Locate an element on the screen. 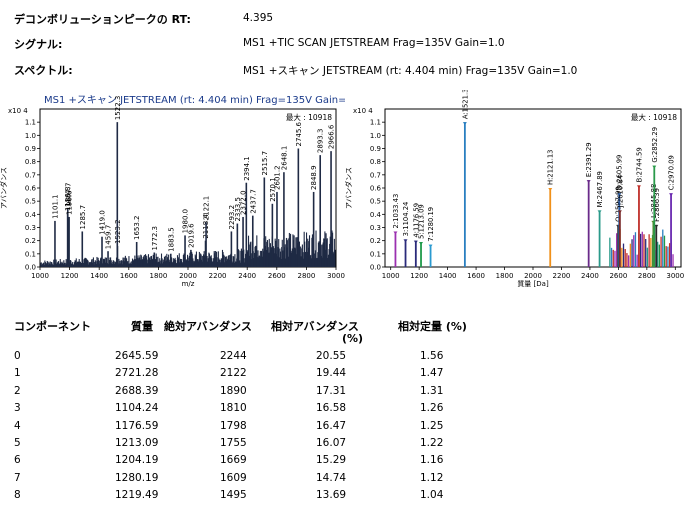 Image resolution: width=690 pixels, height=513 pixels. peak-label: 1285.7 is located at coordinates (83, 217).